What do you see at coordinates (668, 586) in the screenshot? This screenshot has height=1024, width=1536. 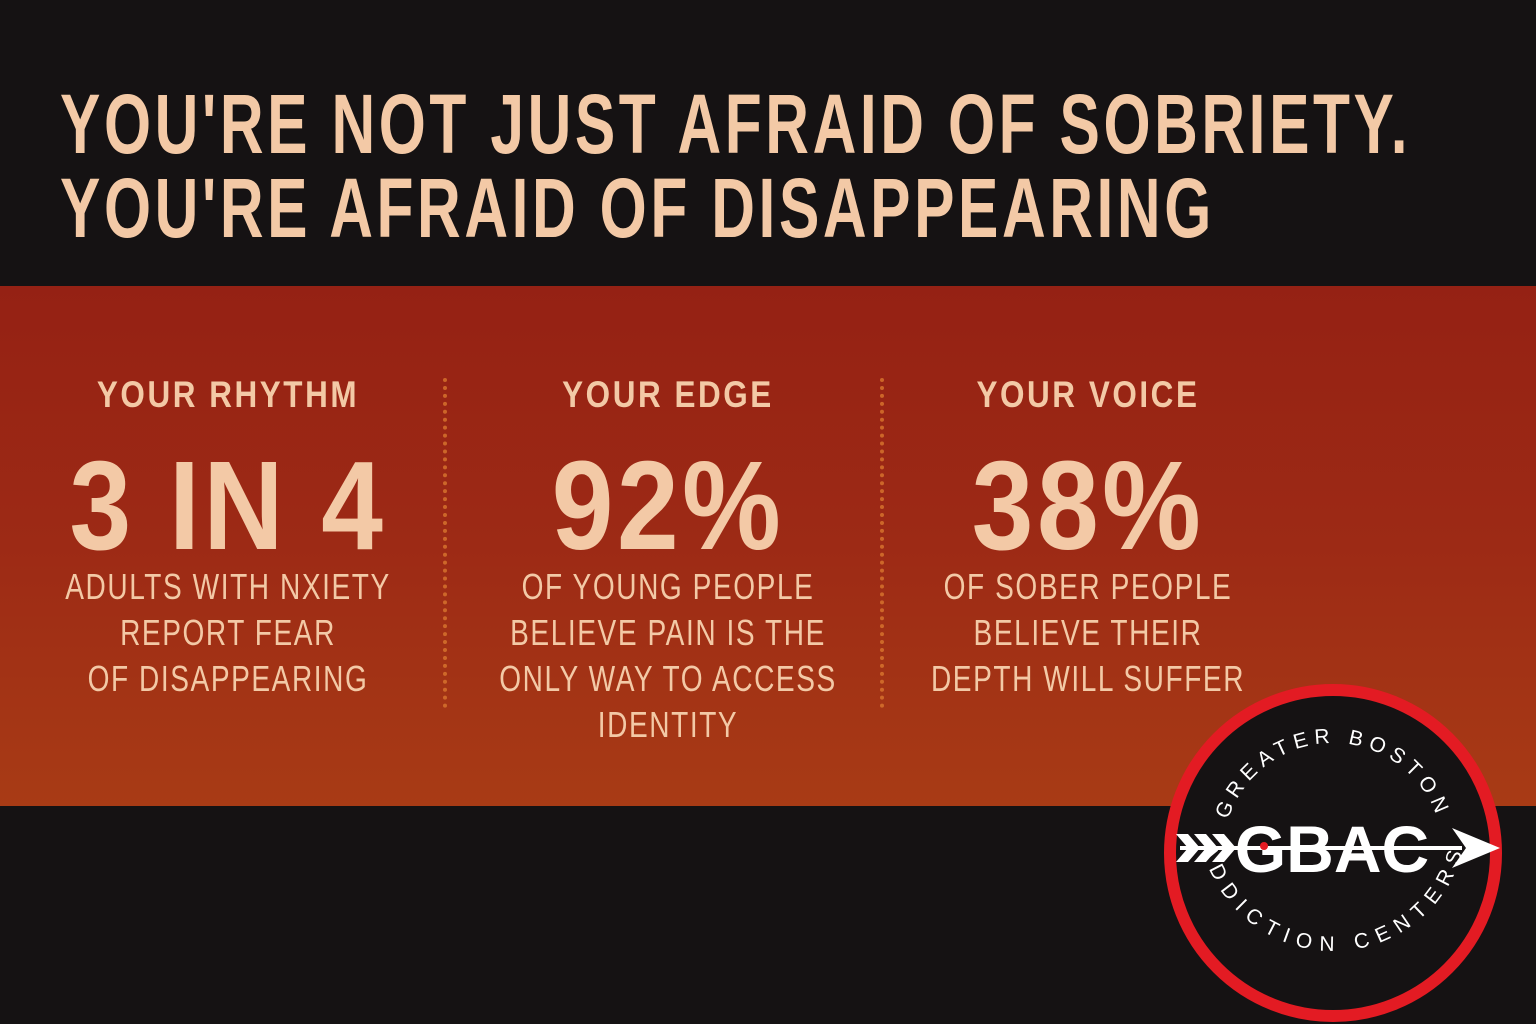 I see `desc-line: OF YOUNG PEOPLE` at bounding box center [668, 586].